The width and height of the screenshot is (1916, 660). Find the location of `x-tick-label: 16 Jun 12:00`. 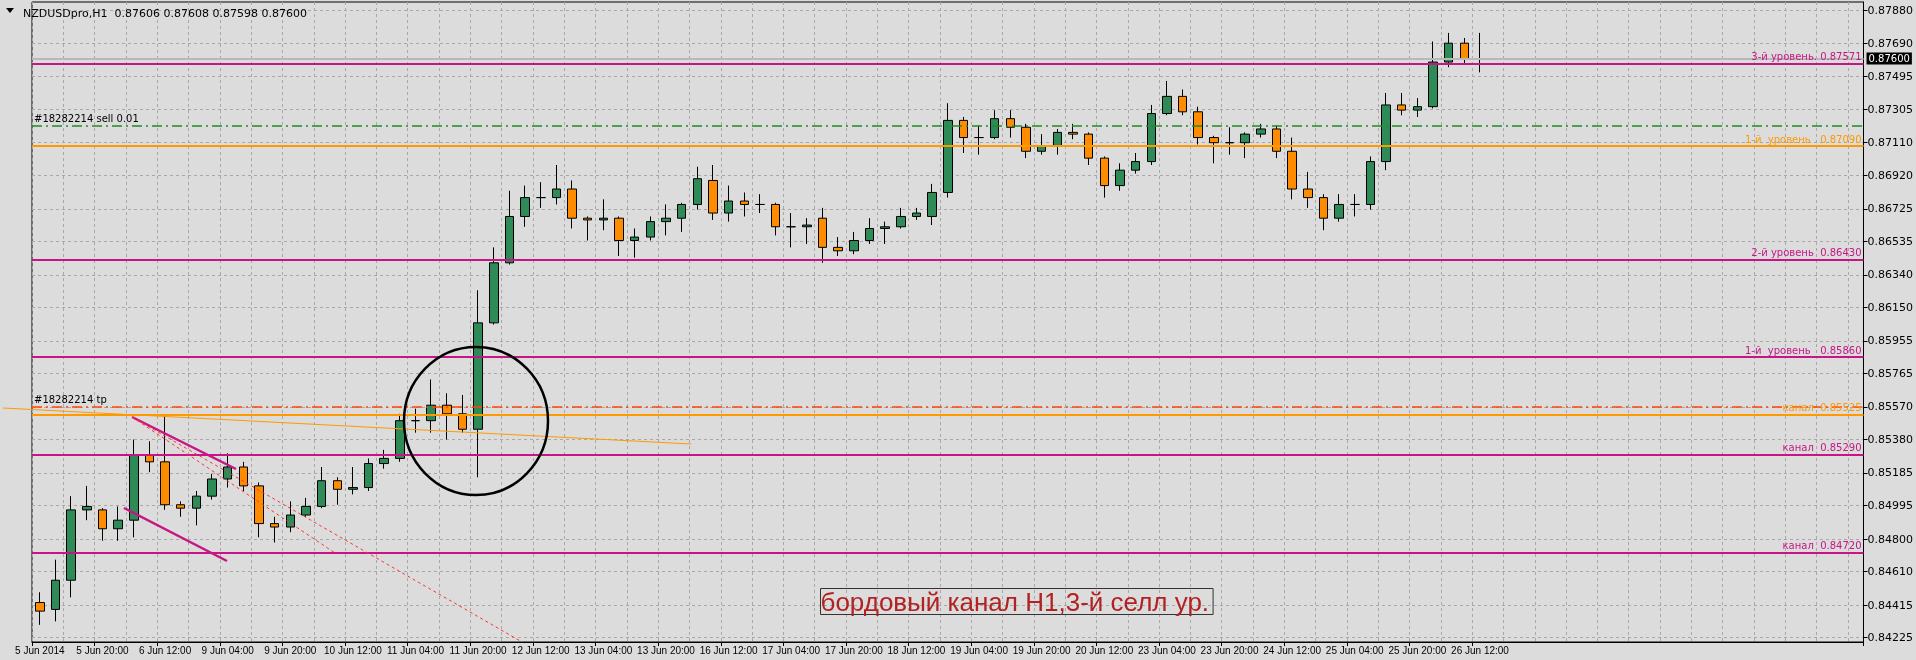

x-tick-label: 16 Jun 12:00 is located at coordinates (728, 650).